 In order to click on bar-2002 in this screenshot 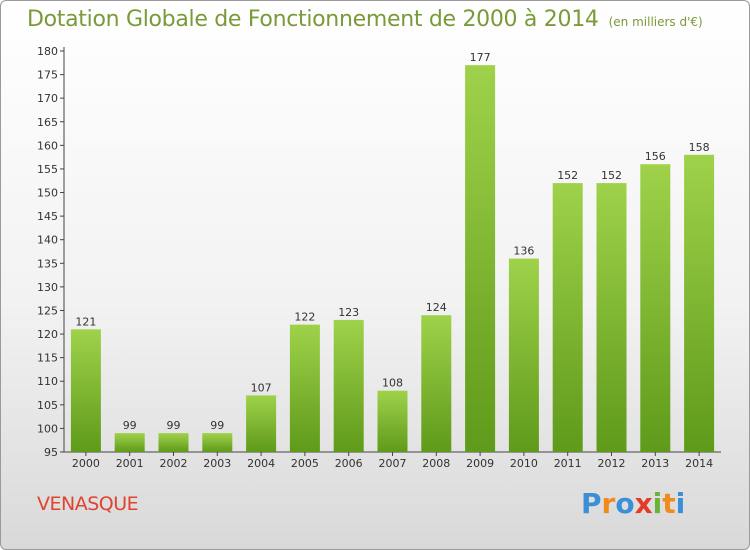, I will do `click(173, 442)`.